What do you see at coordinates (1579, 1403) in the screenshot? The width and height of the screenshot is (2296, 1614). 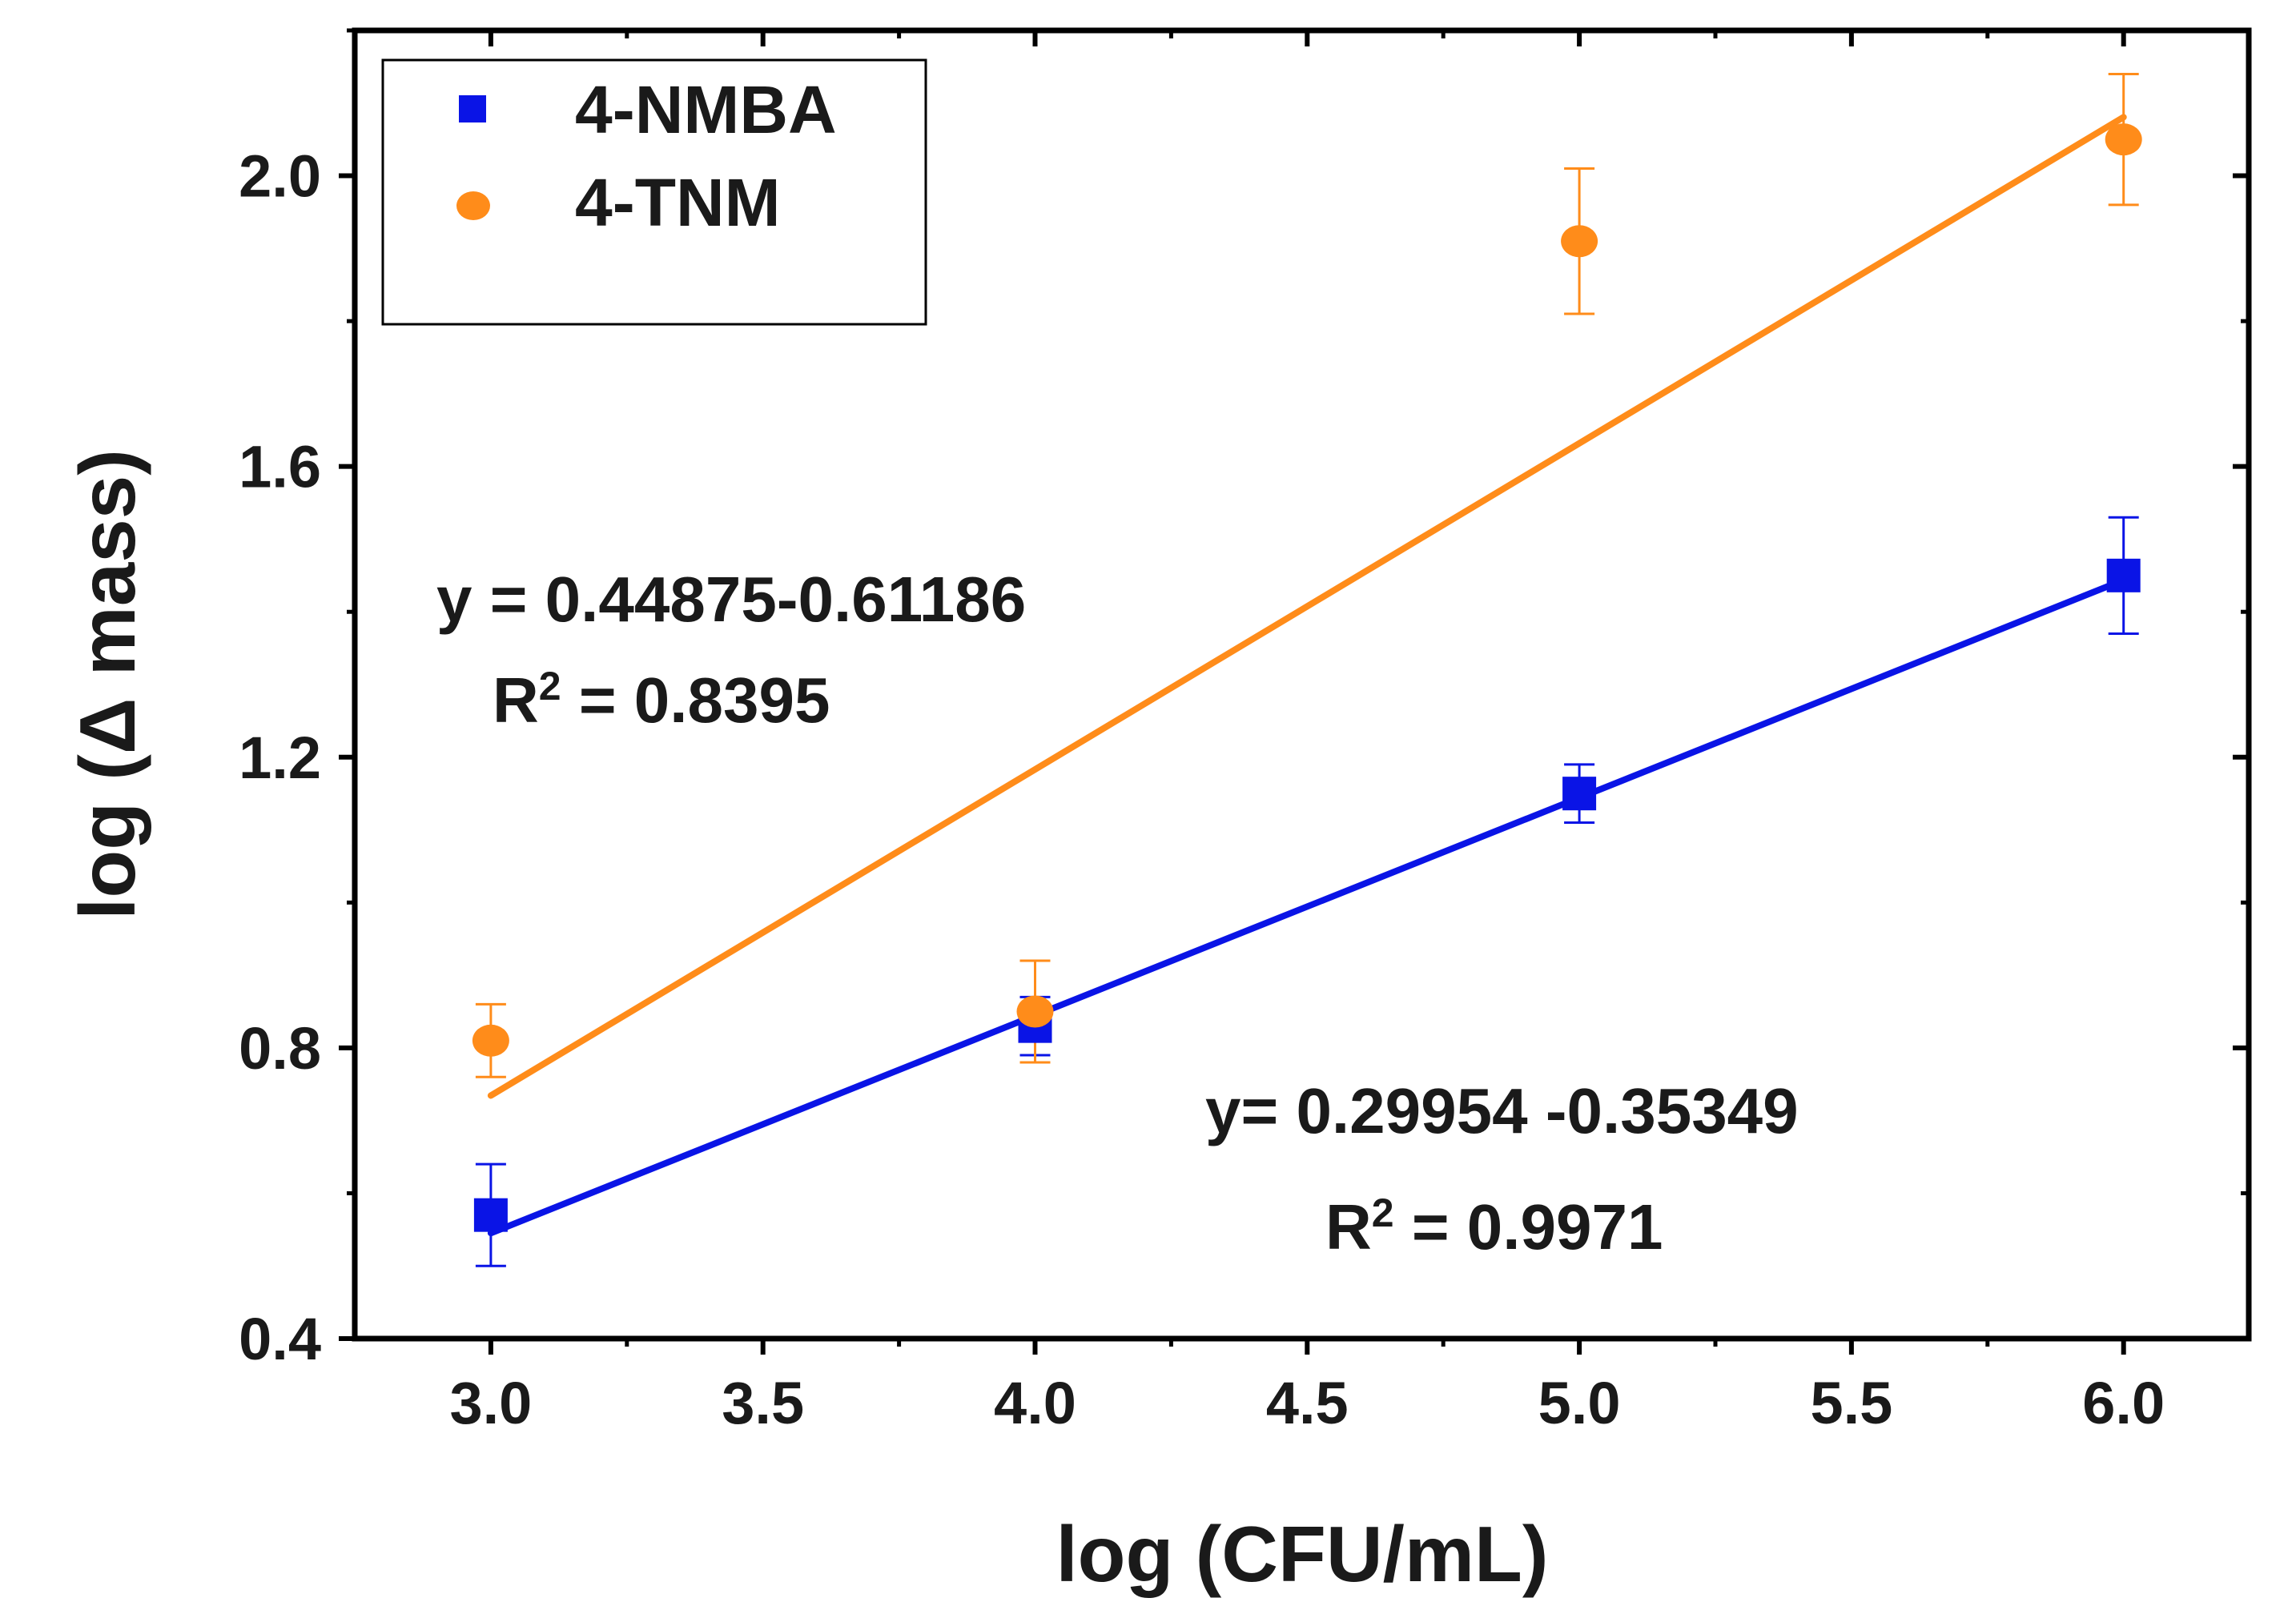 I see `x-tick-label: 5.0` at bounding box center [1579, 1403].